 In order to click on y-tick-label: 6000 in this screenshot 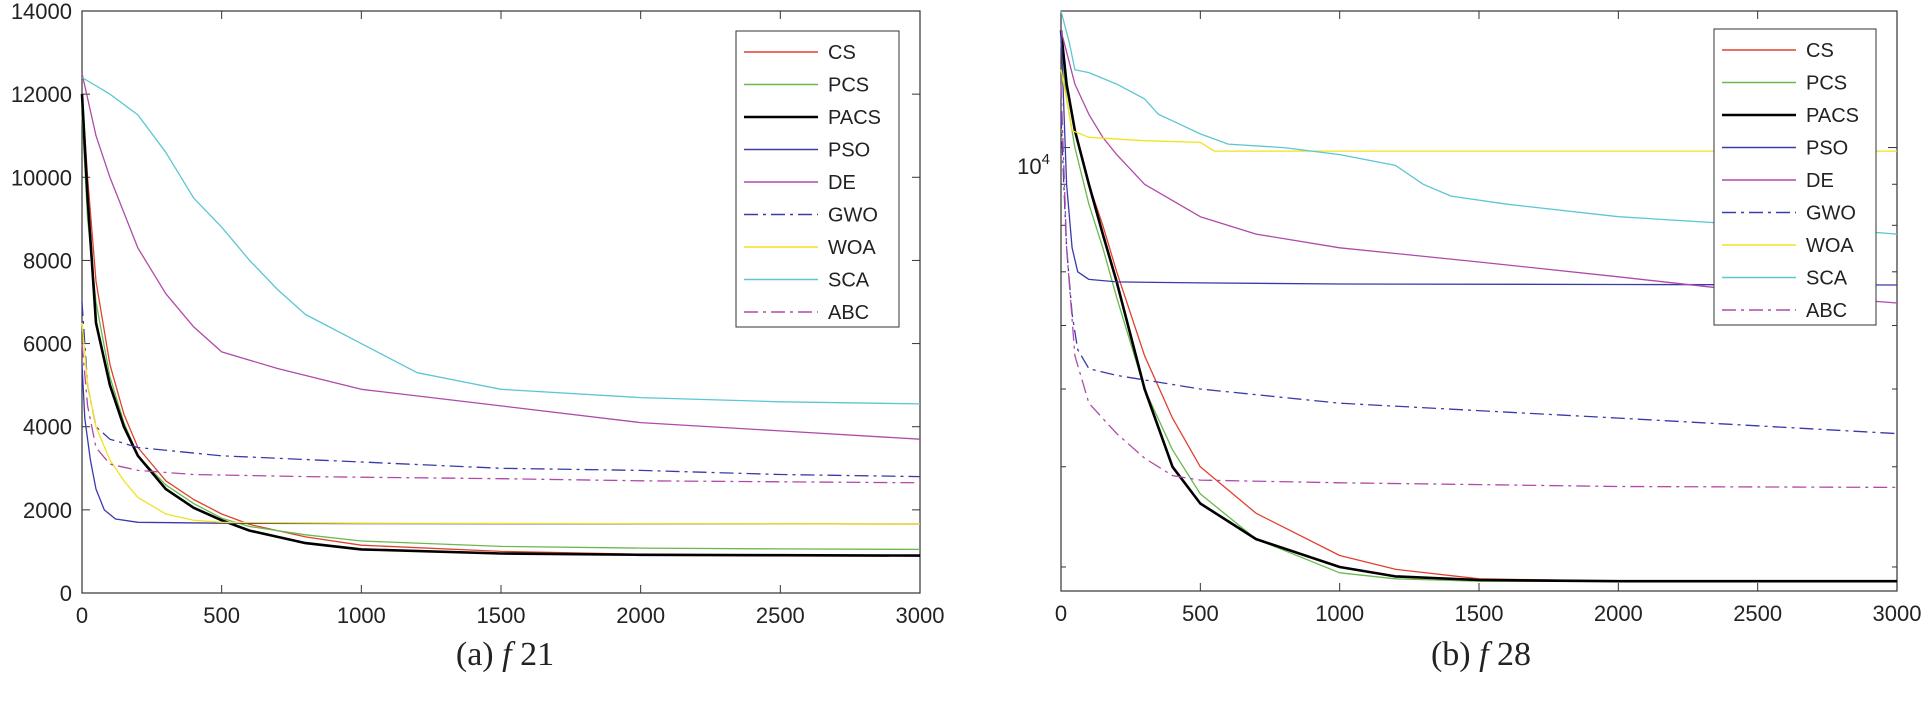, I will do `click(47, 344)`.